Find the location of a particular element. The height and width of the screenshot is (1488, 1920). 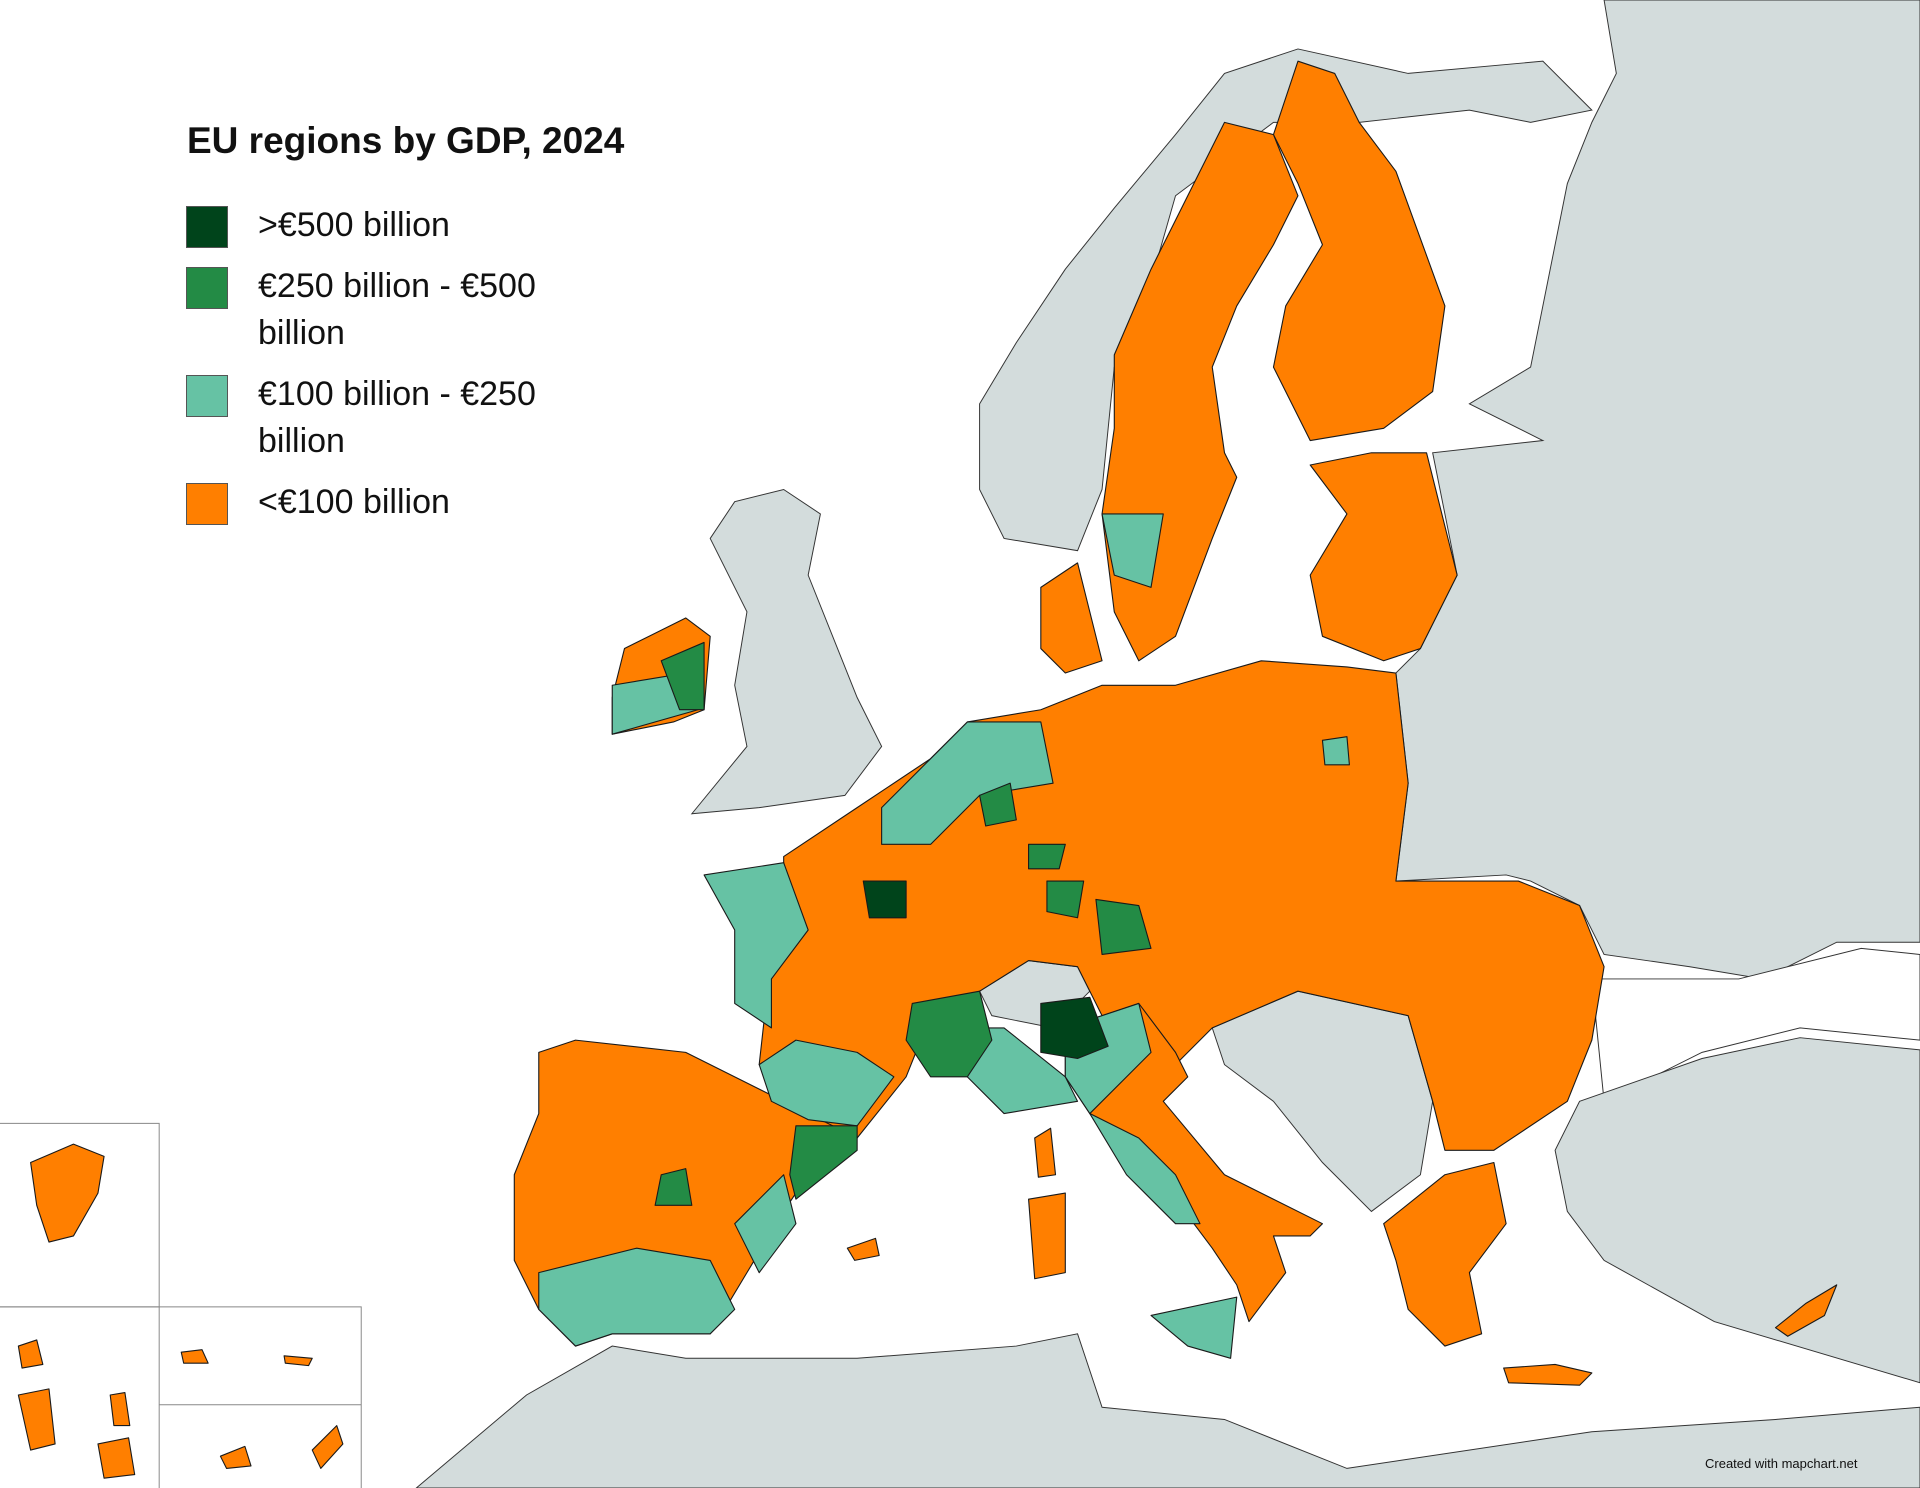

legend-label: €100 billion - €250 billion is located at coordinates (397, 417).